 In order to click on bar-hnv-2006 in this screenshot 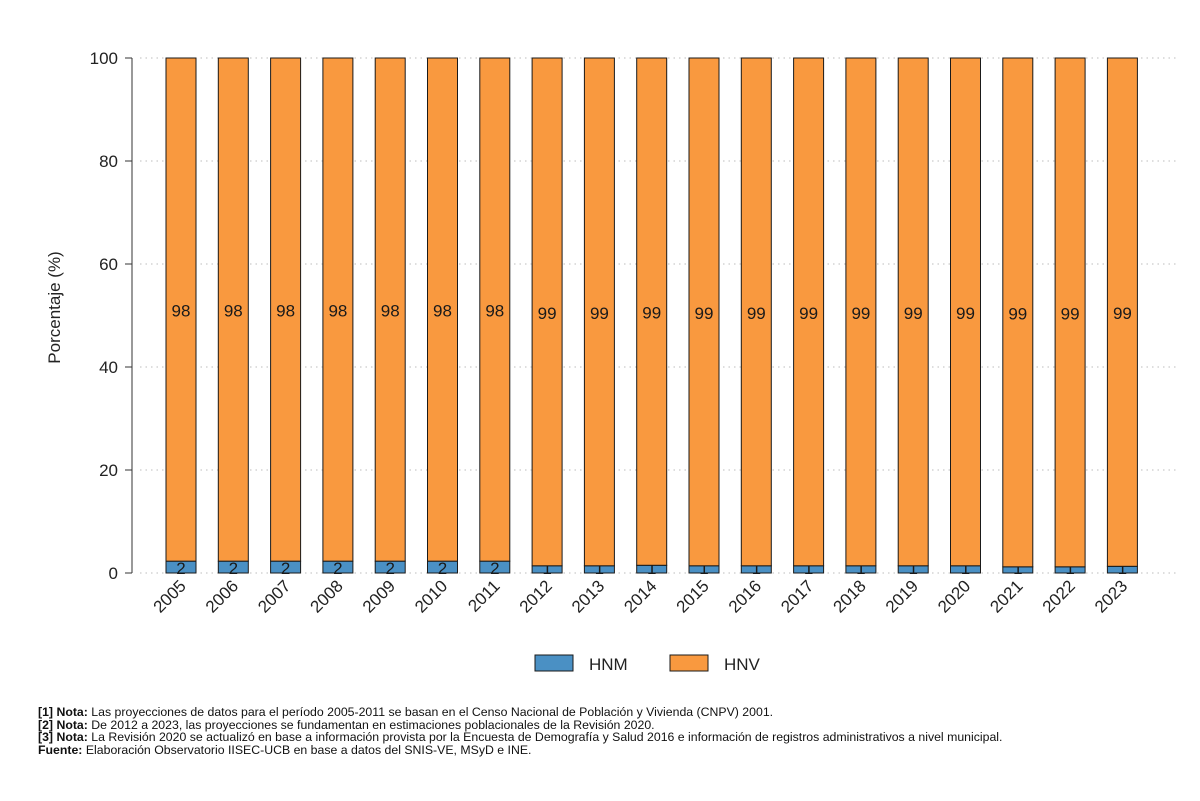, I will do `click(233, 309)`.